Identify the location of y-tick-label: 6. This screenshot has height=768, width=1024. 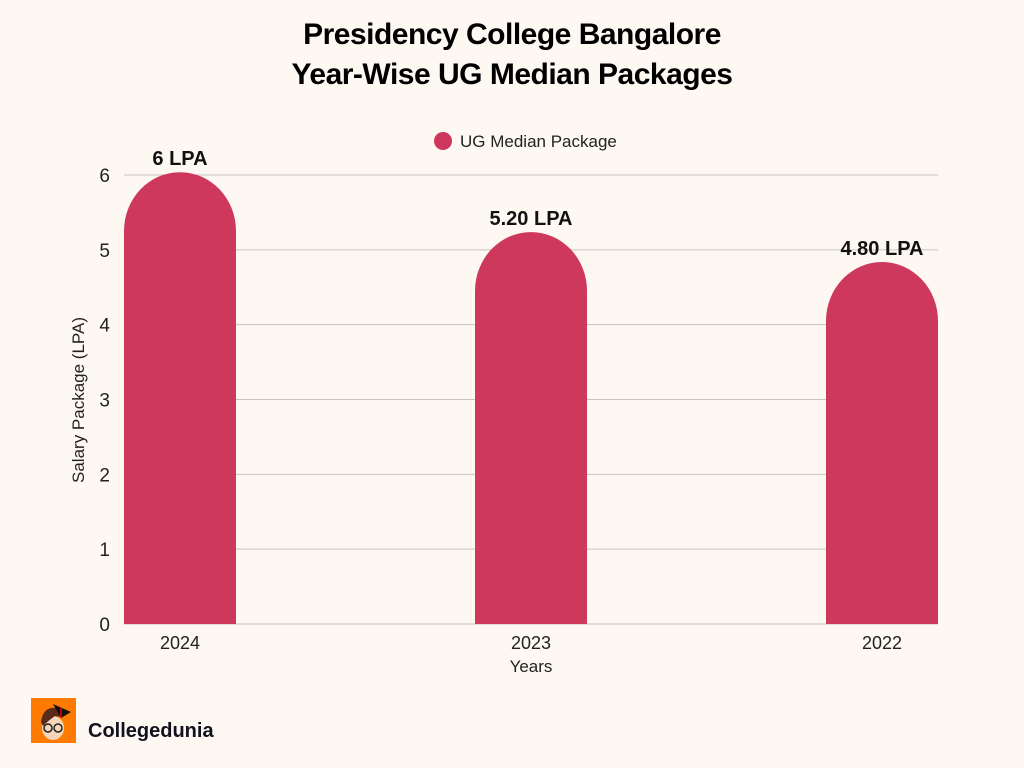
(104, 176).